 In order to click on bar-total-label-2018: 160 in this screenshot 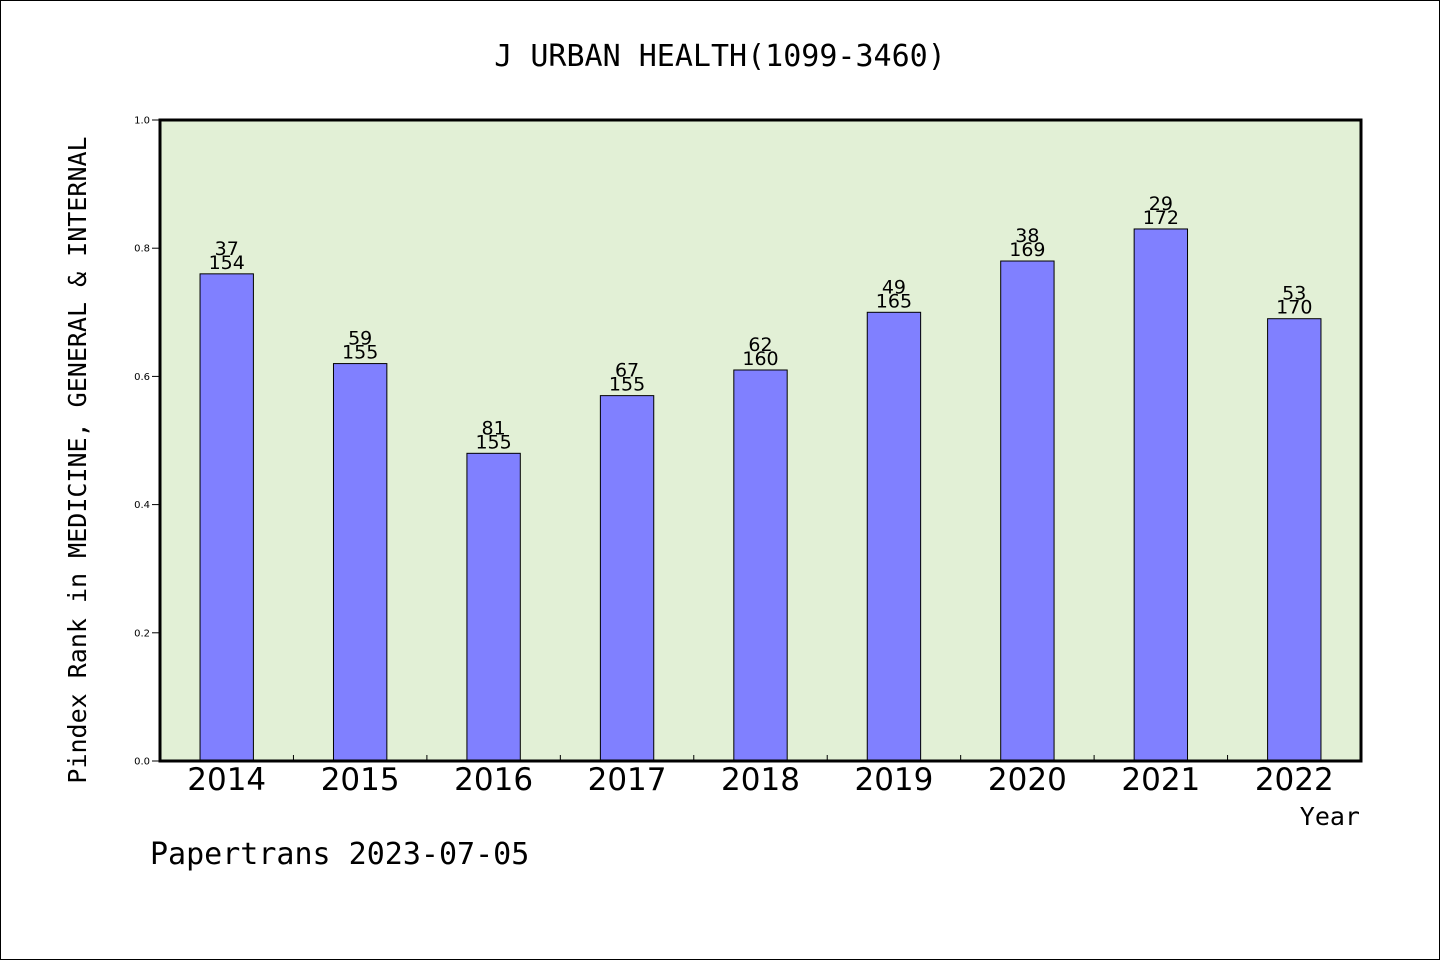, I will do `click(760, 359)`.